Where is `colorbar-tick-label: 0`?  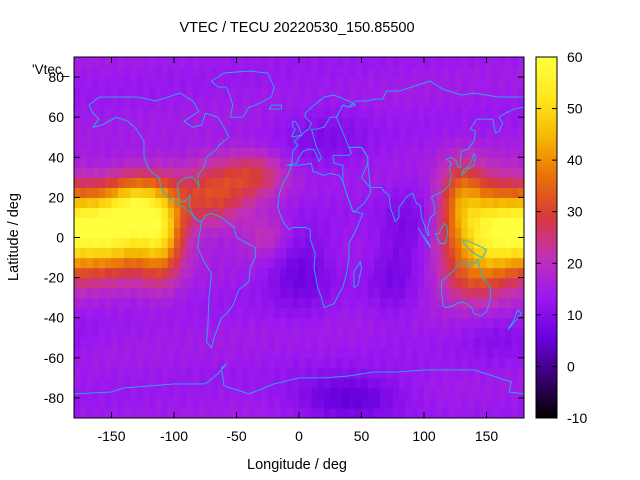 colorbar-tick-label: 0 is located at coordinates (571, 366).